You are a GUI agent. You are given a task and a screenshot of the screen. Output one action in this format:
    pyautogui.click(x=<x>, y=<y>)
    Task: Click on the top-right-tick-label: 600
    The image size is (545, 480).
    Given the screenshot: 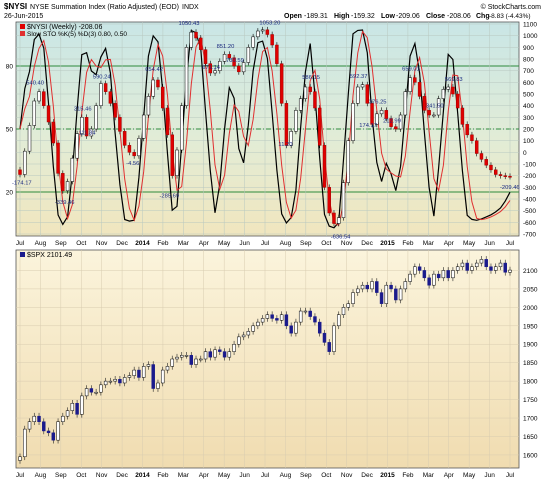 What is the action you would take?
    pyautogui.click(x=528, y=83)
    